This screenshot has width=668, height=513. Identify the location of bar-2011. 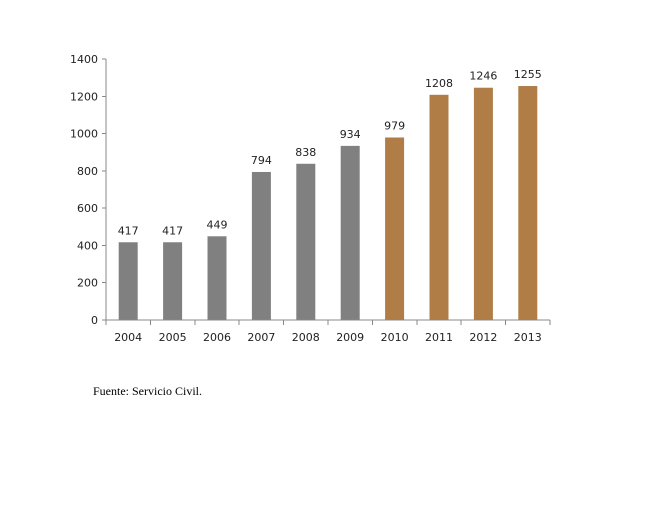
(439, 207).